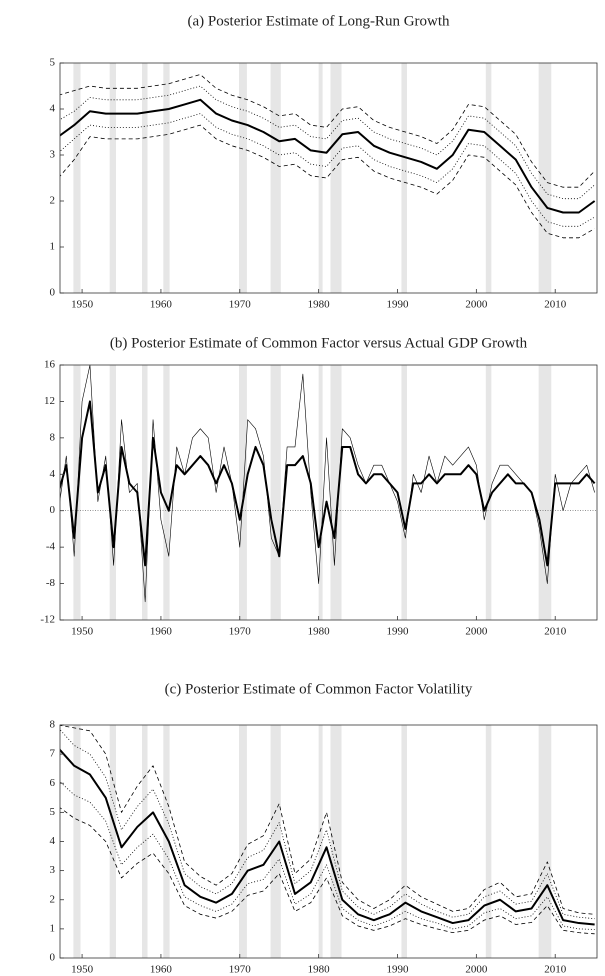 Image resolution: width=605 pixels, height=976 pixels. What do you see at coordinates (53, 754) in the screenshot?
I see `y-tick-label: 7` at bounding box center [53, 754].